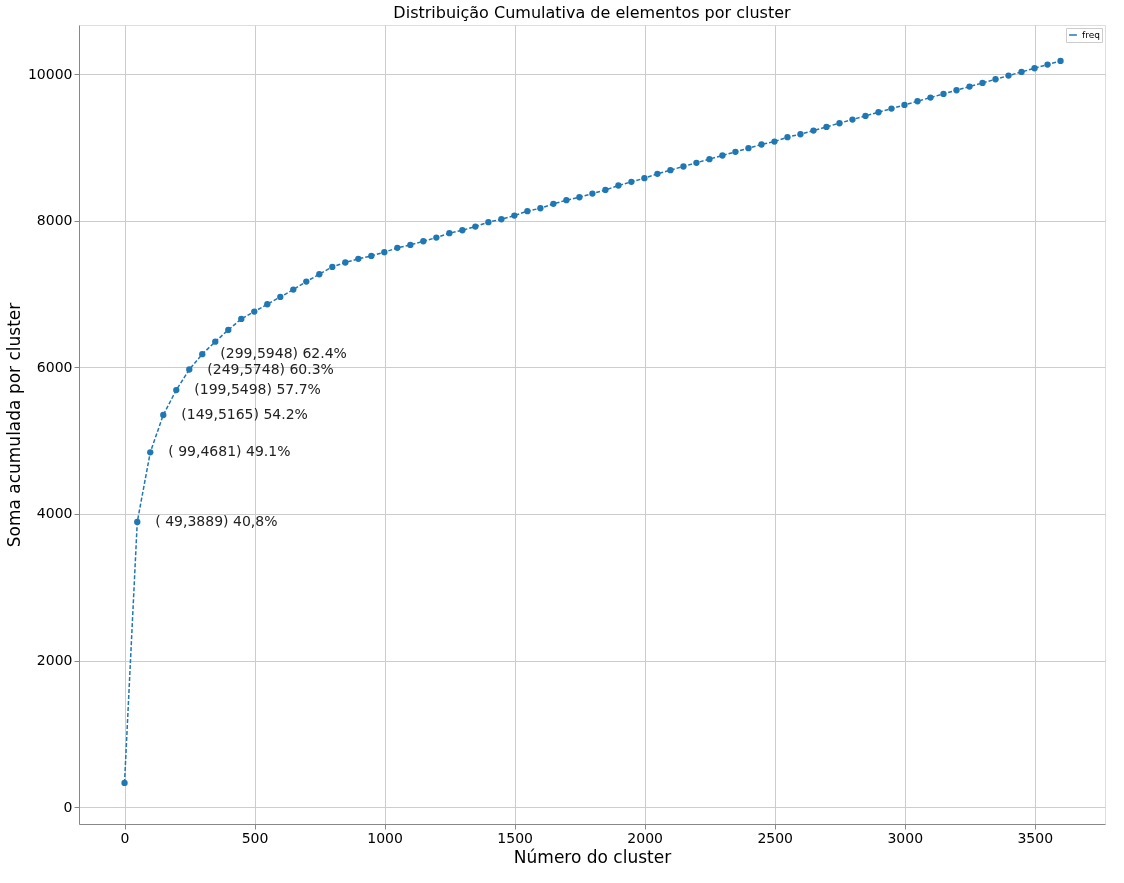 The height and width of the screenshot is (883, 1124). I want to click on y-tick-label: 2000, so click(54, 660).